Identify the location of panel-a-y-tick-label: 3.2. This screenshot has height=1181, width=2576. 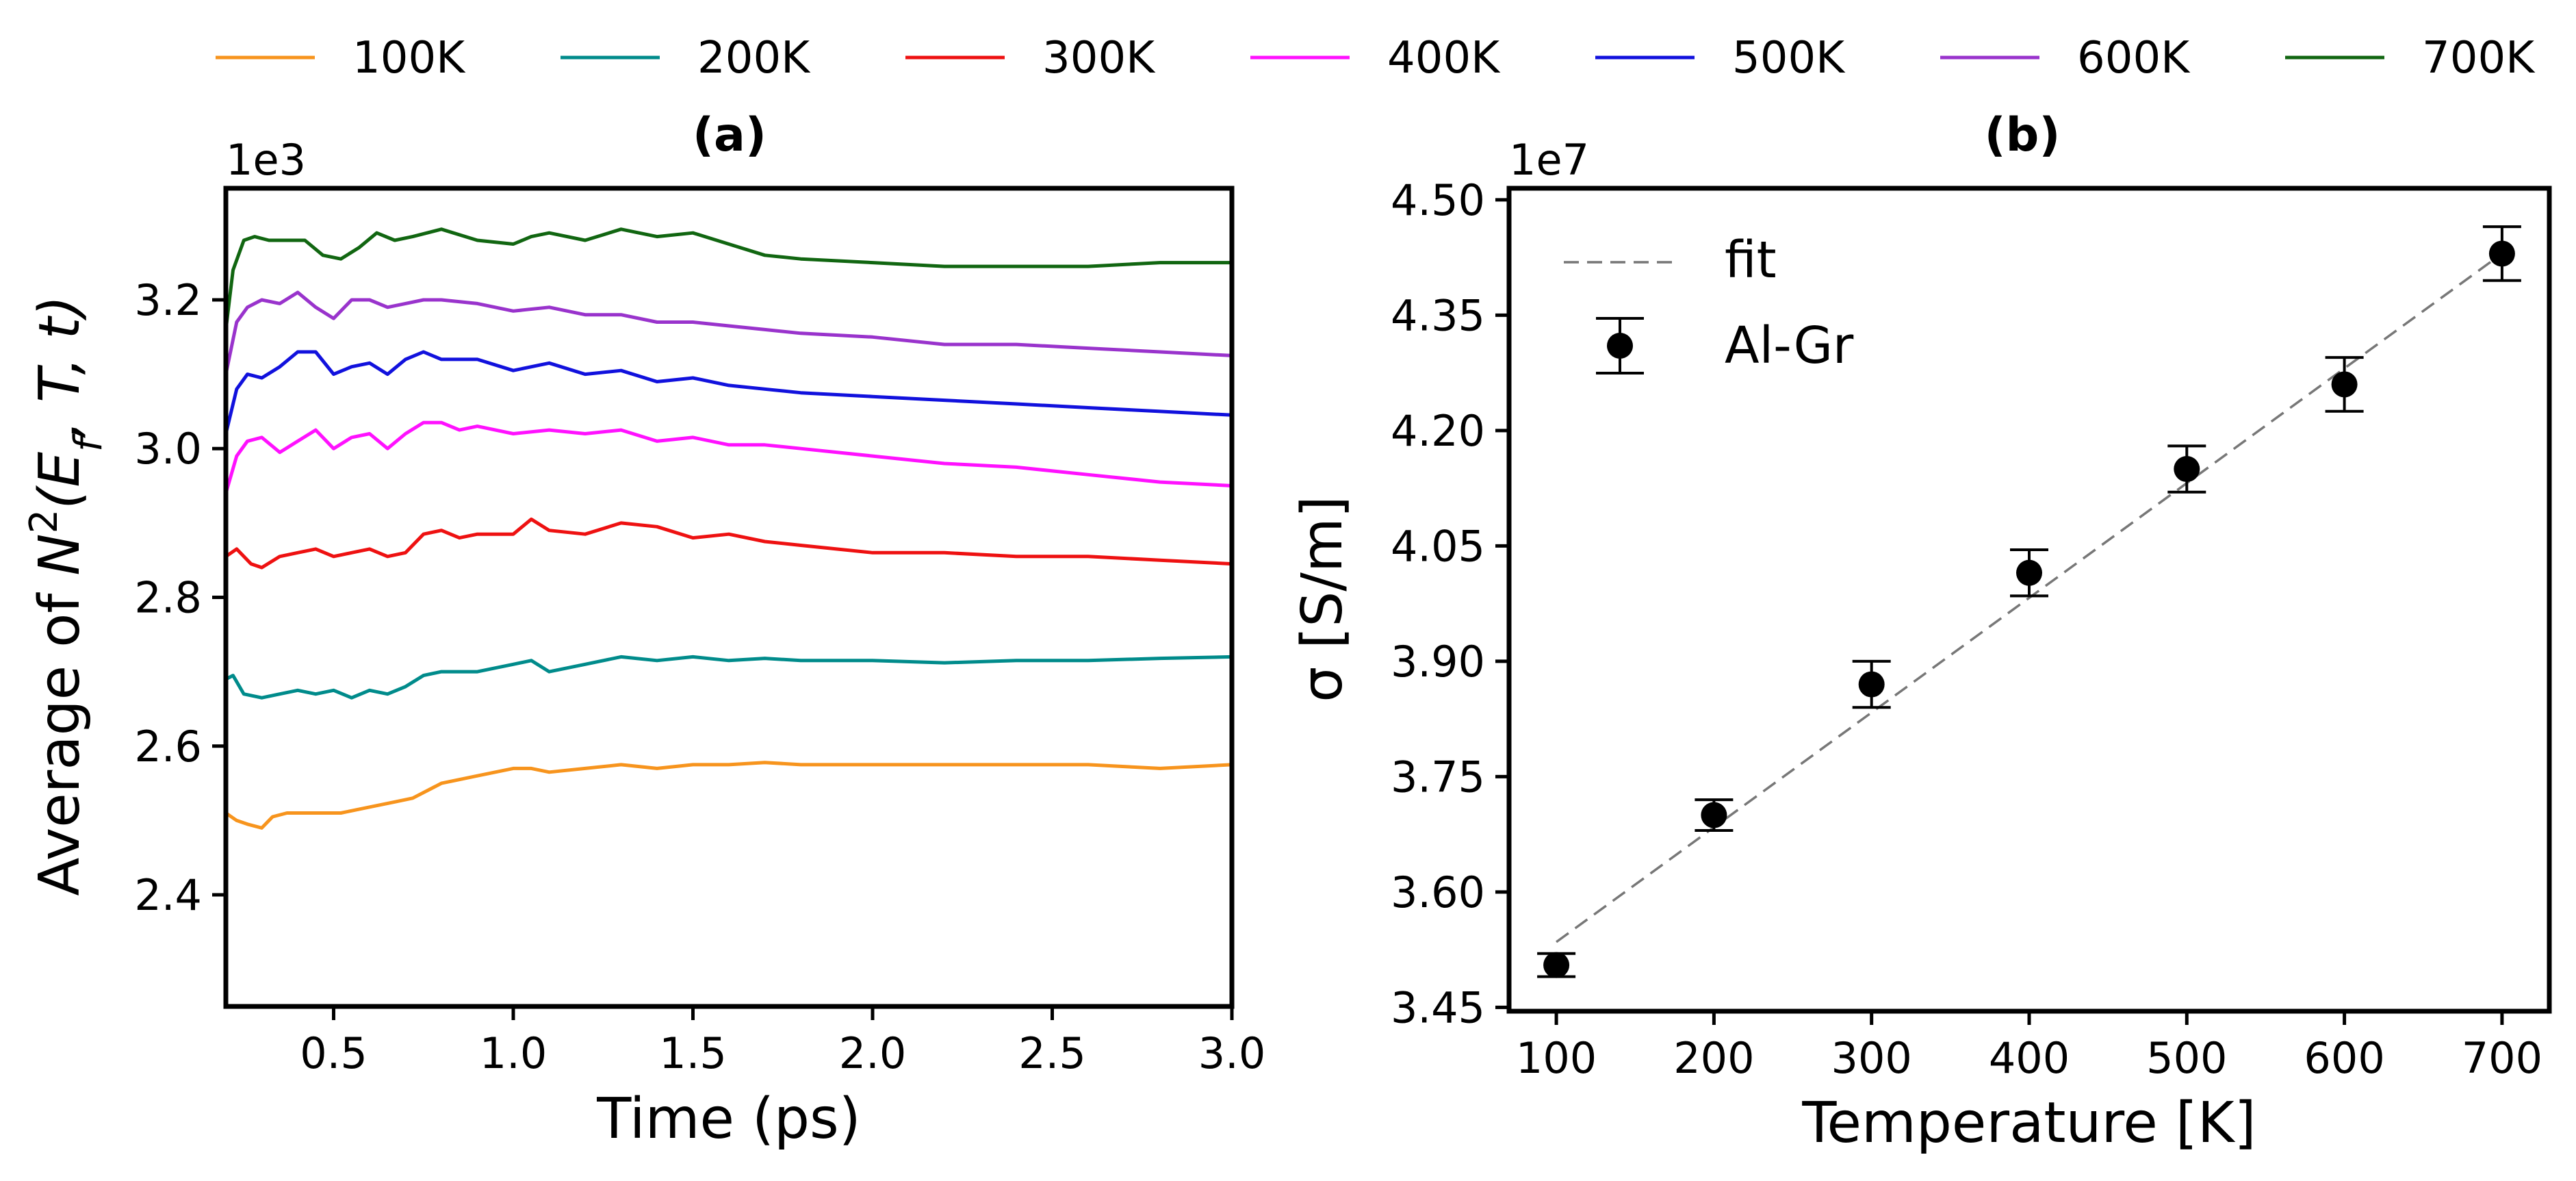
(168, 300).